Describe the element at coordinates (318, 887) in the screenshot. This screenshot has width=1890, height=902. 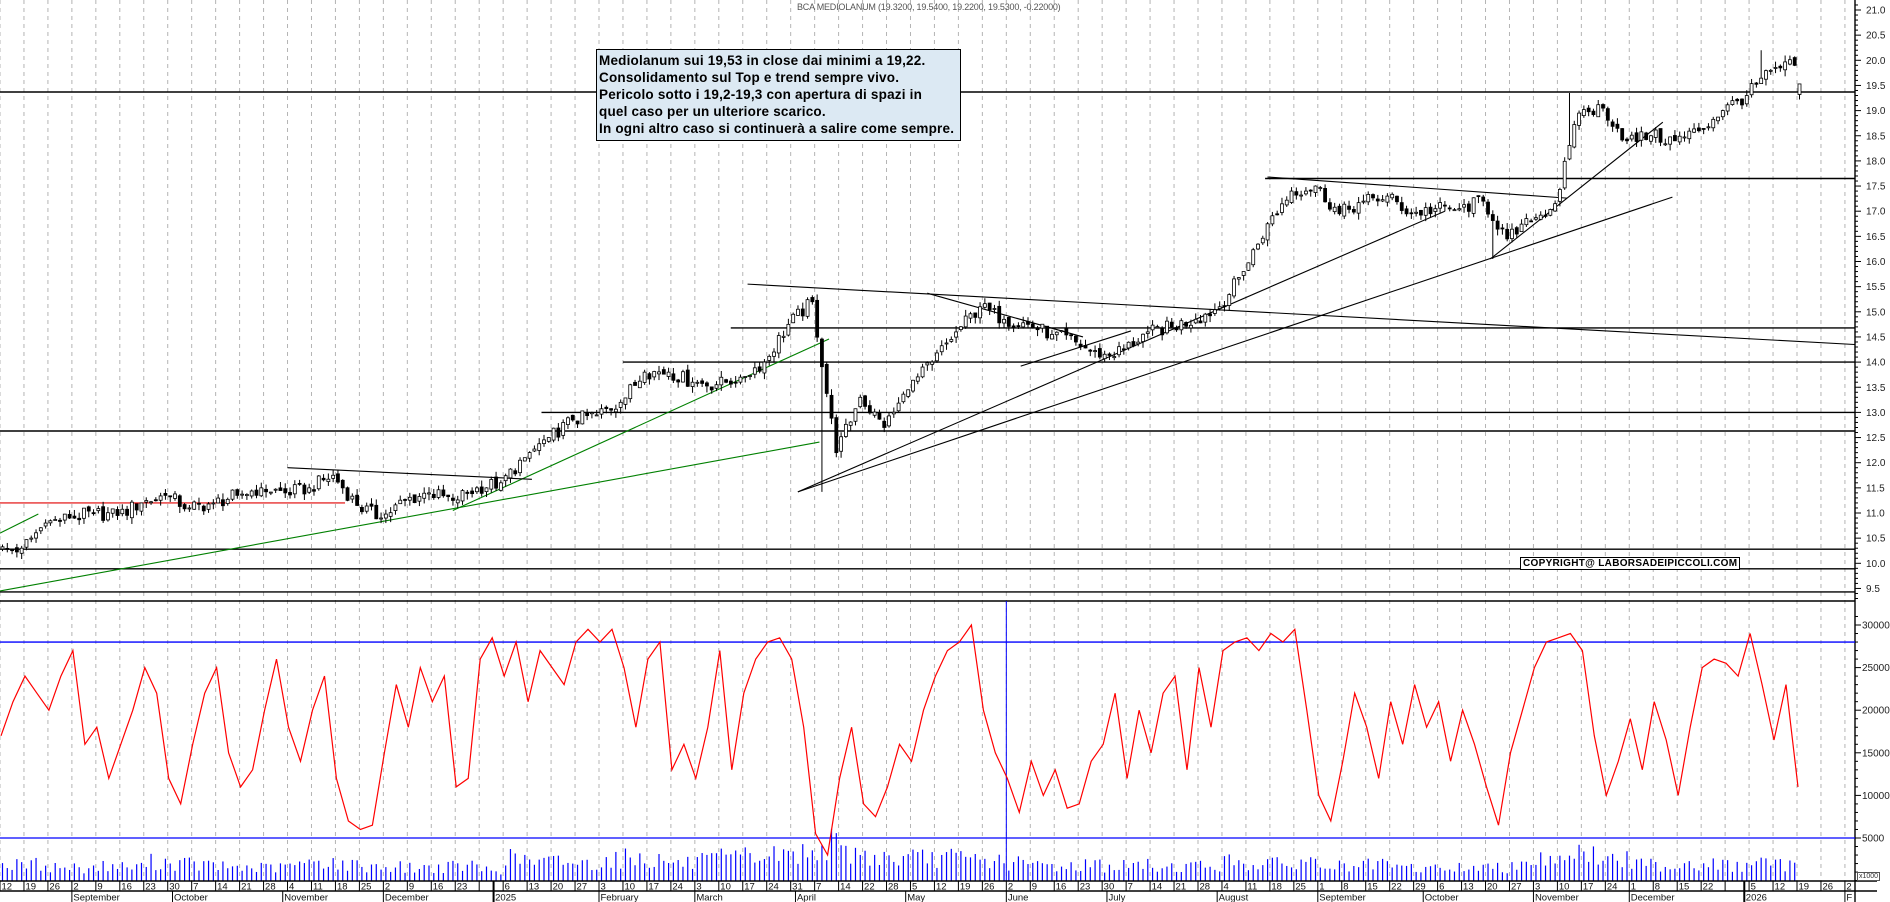
I see `x-tick-label: 11` at that location.